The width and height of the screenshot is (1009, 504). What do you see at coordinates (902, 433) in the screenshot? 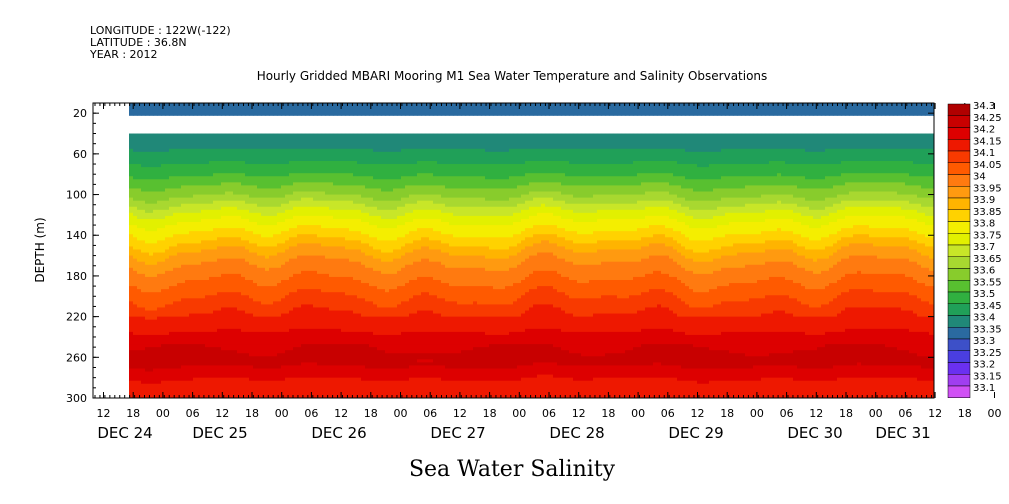
I see `x-day-tick-label: DEC 31` at bounding box center [902, 433].